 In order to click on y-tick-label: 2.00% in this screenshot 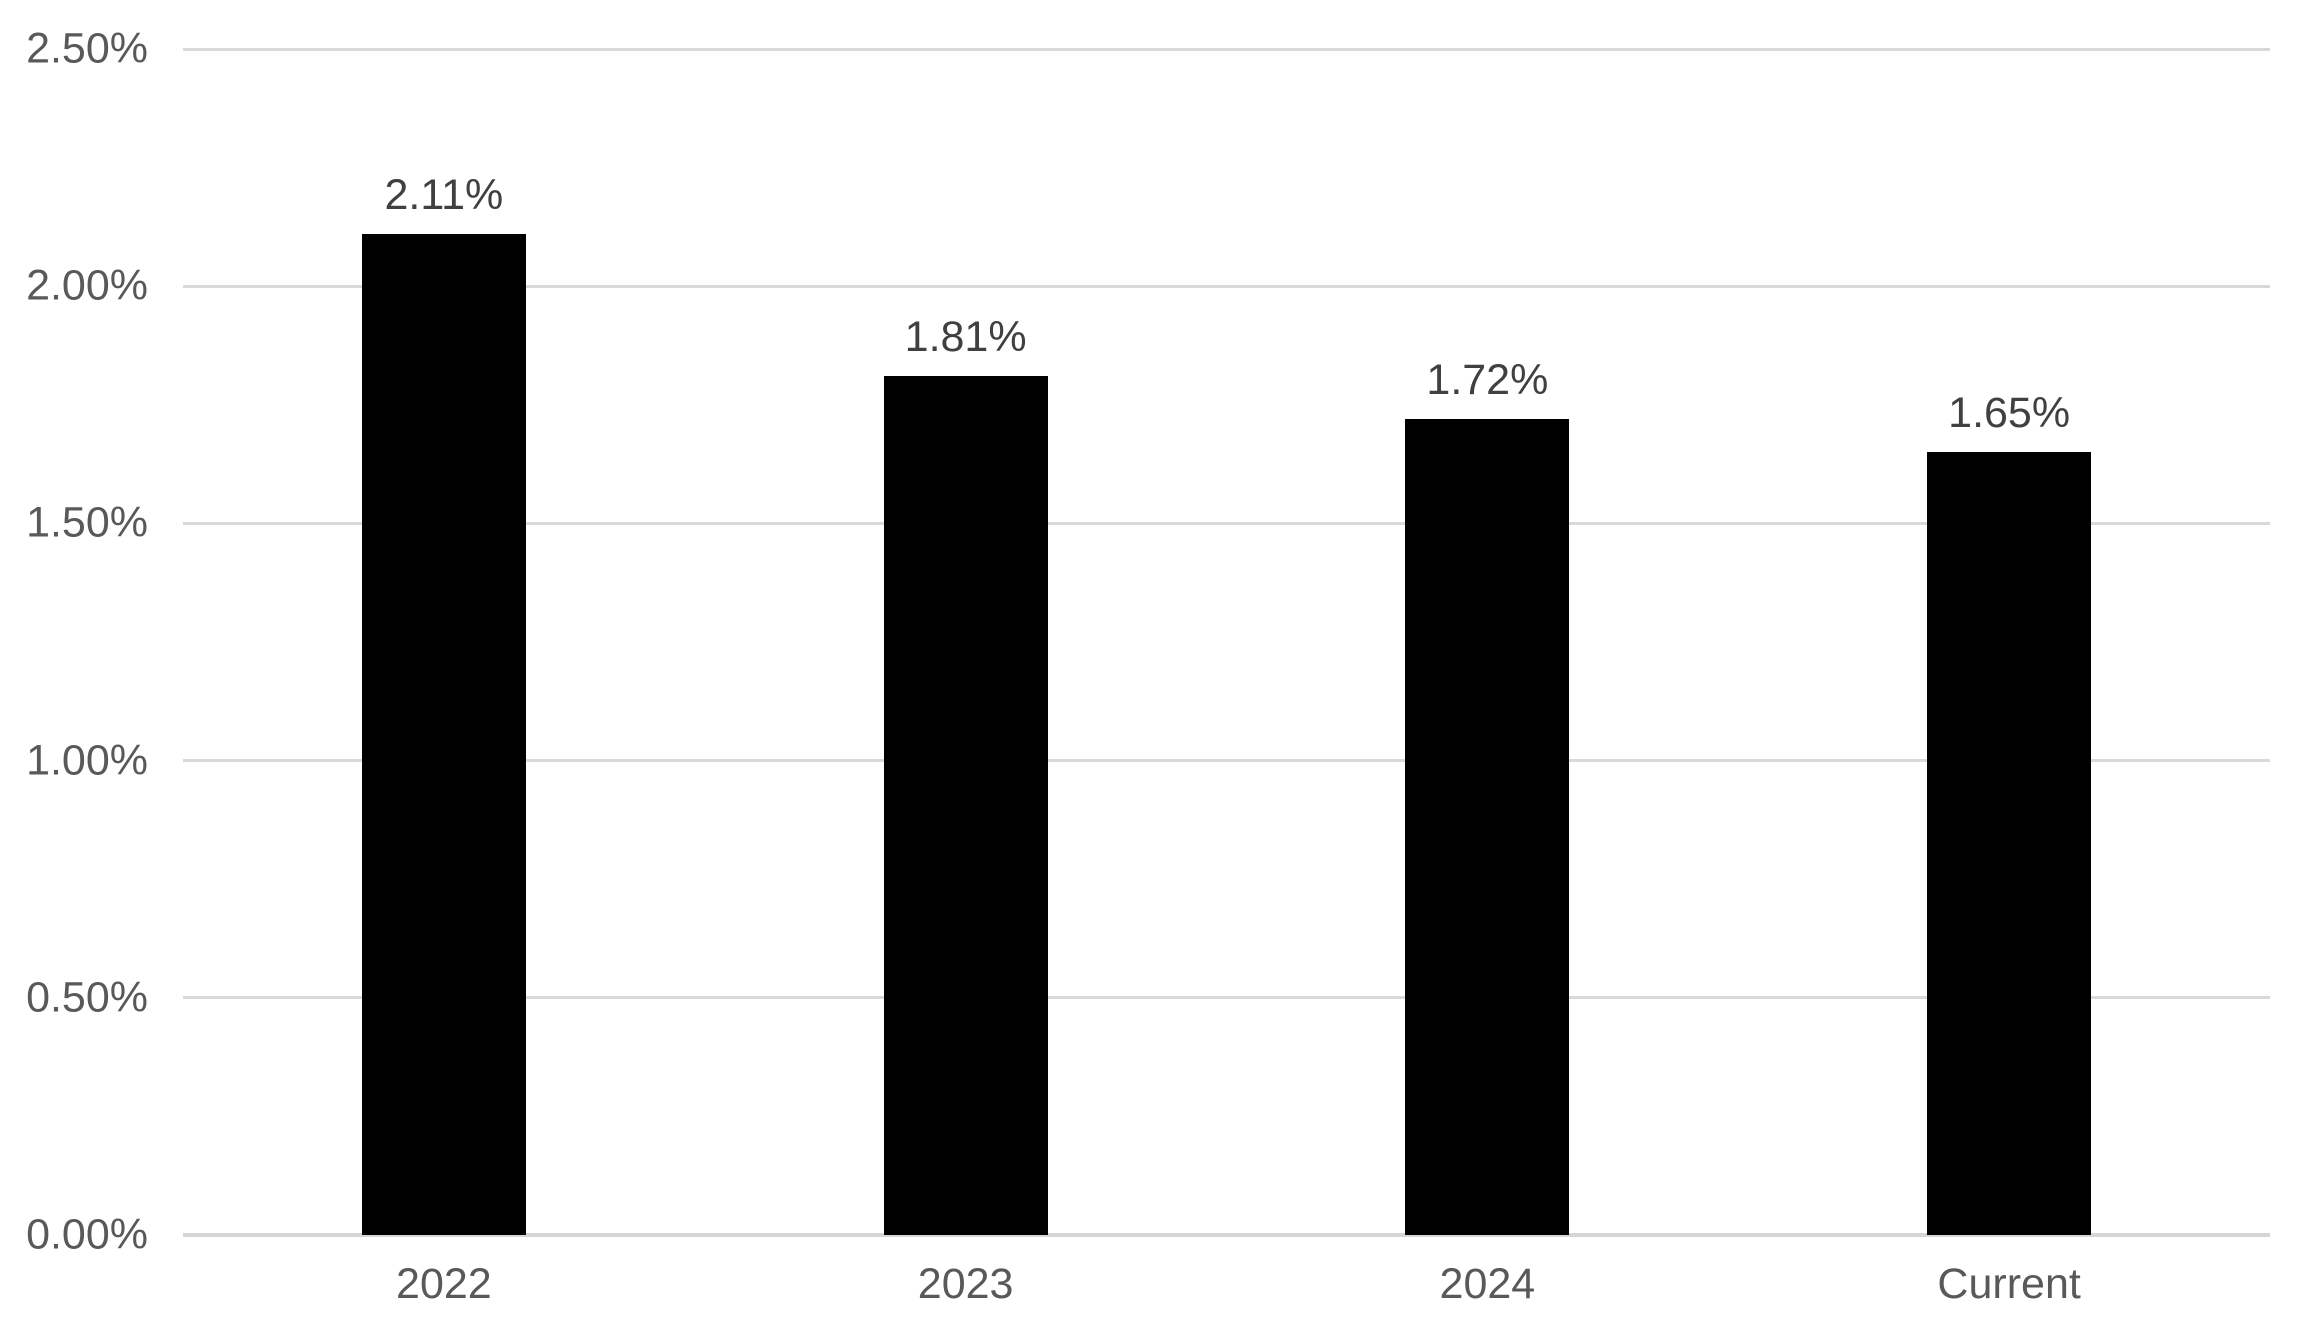, I will do `click(87, 285)`.